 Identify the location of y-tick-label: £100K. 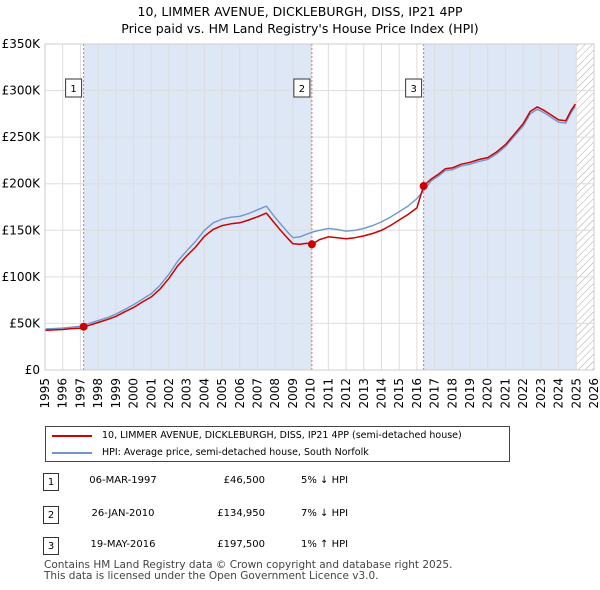
(22, 277).